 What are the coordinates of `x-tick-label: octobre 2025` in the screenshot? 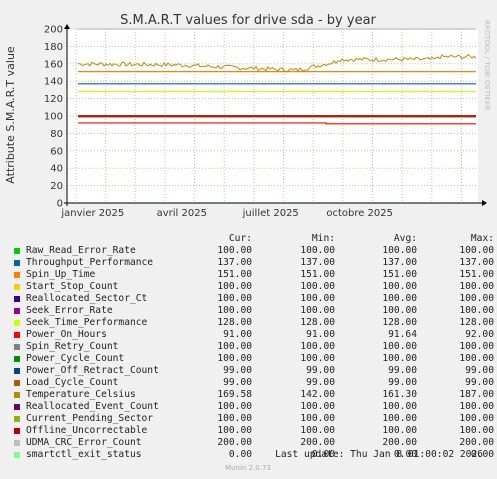 It's located at (359, 213).